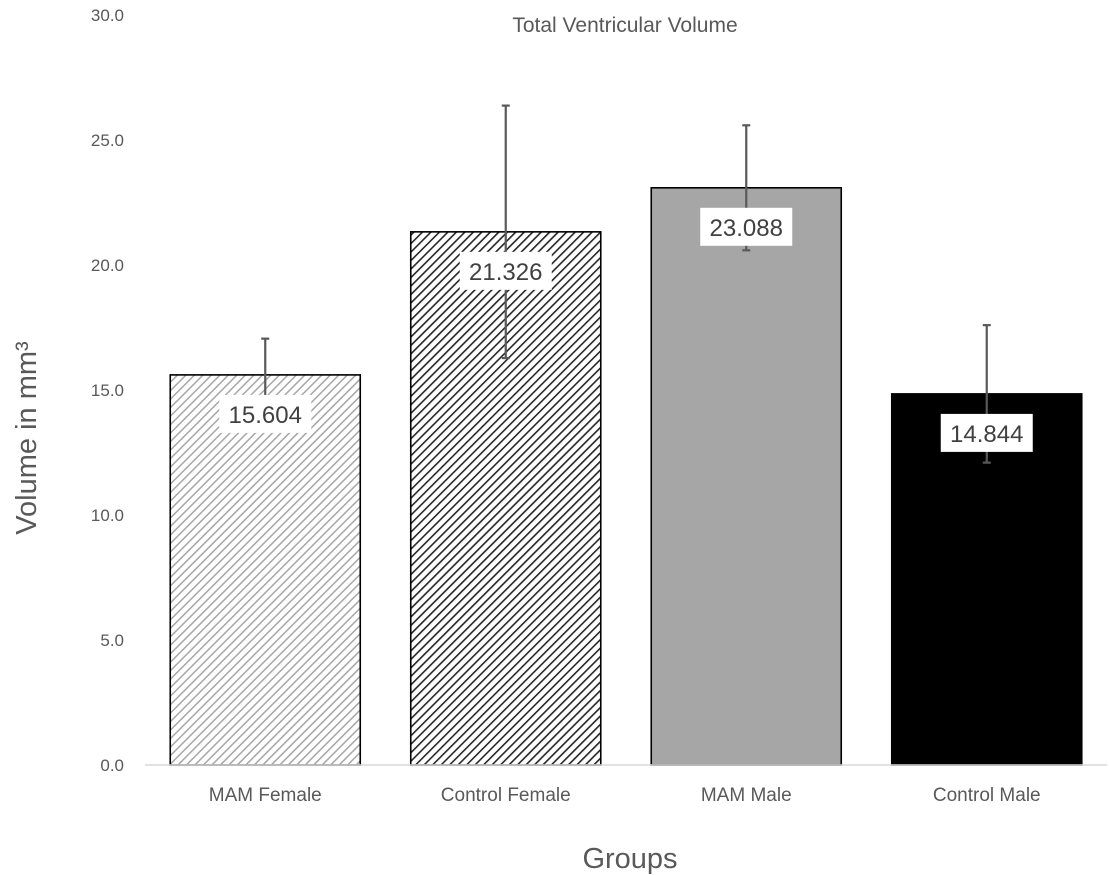 The image size is (1109, 875). I want to click on y-axis-label: Volume in mm³, so click(27, 438).